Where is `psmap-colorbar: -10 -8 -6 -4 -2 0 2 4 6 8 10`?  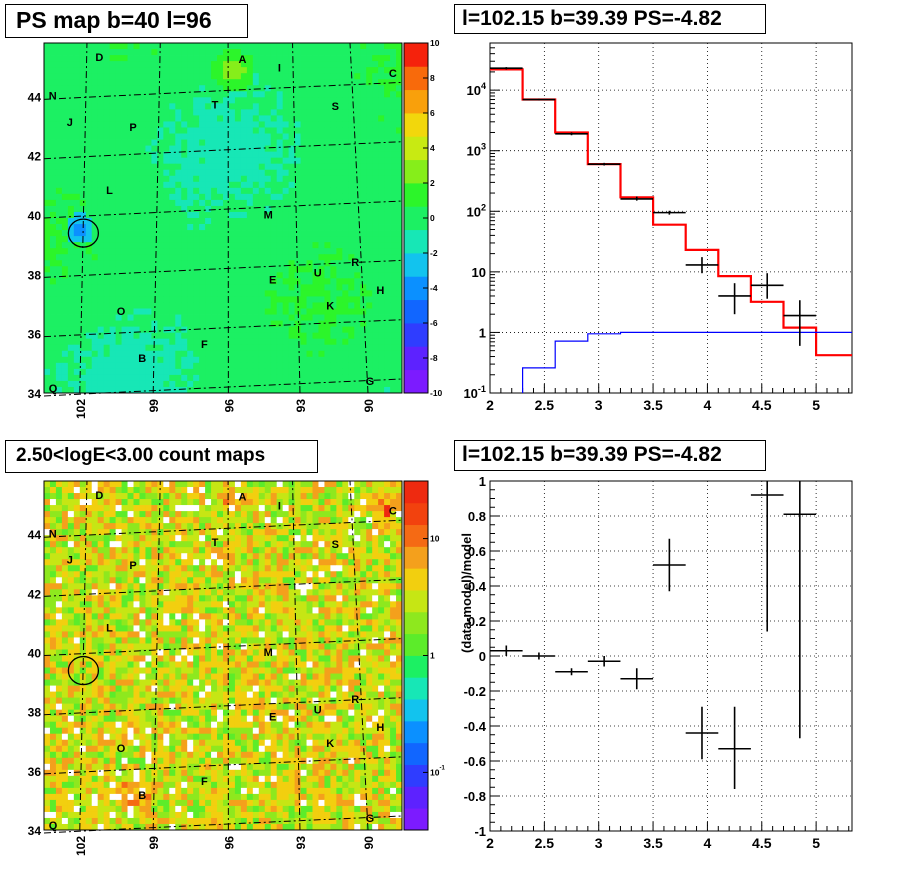 psmap-colorbar: -10 -8 -6 -4 -2 0 2 4 6 8 10 is located at coordinates (423, 218).